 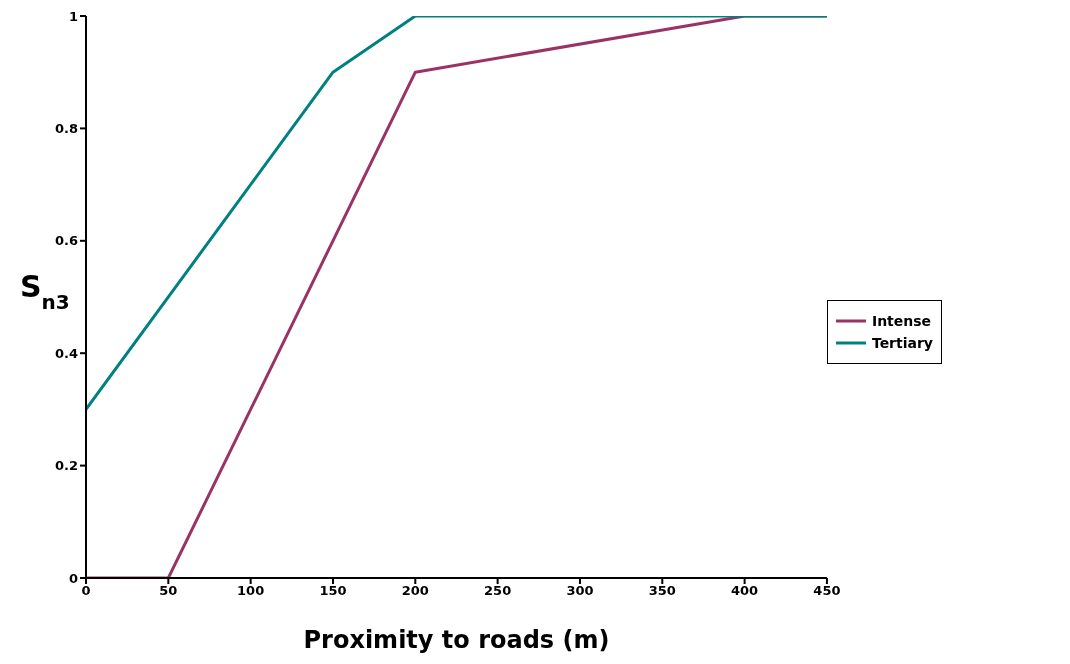 What do you see at coordinates (73, 578) in the screenshot?
I see `y-tick-label: 0` at bounding box center [73, 578].